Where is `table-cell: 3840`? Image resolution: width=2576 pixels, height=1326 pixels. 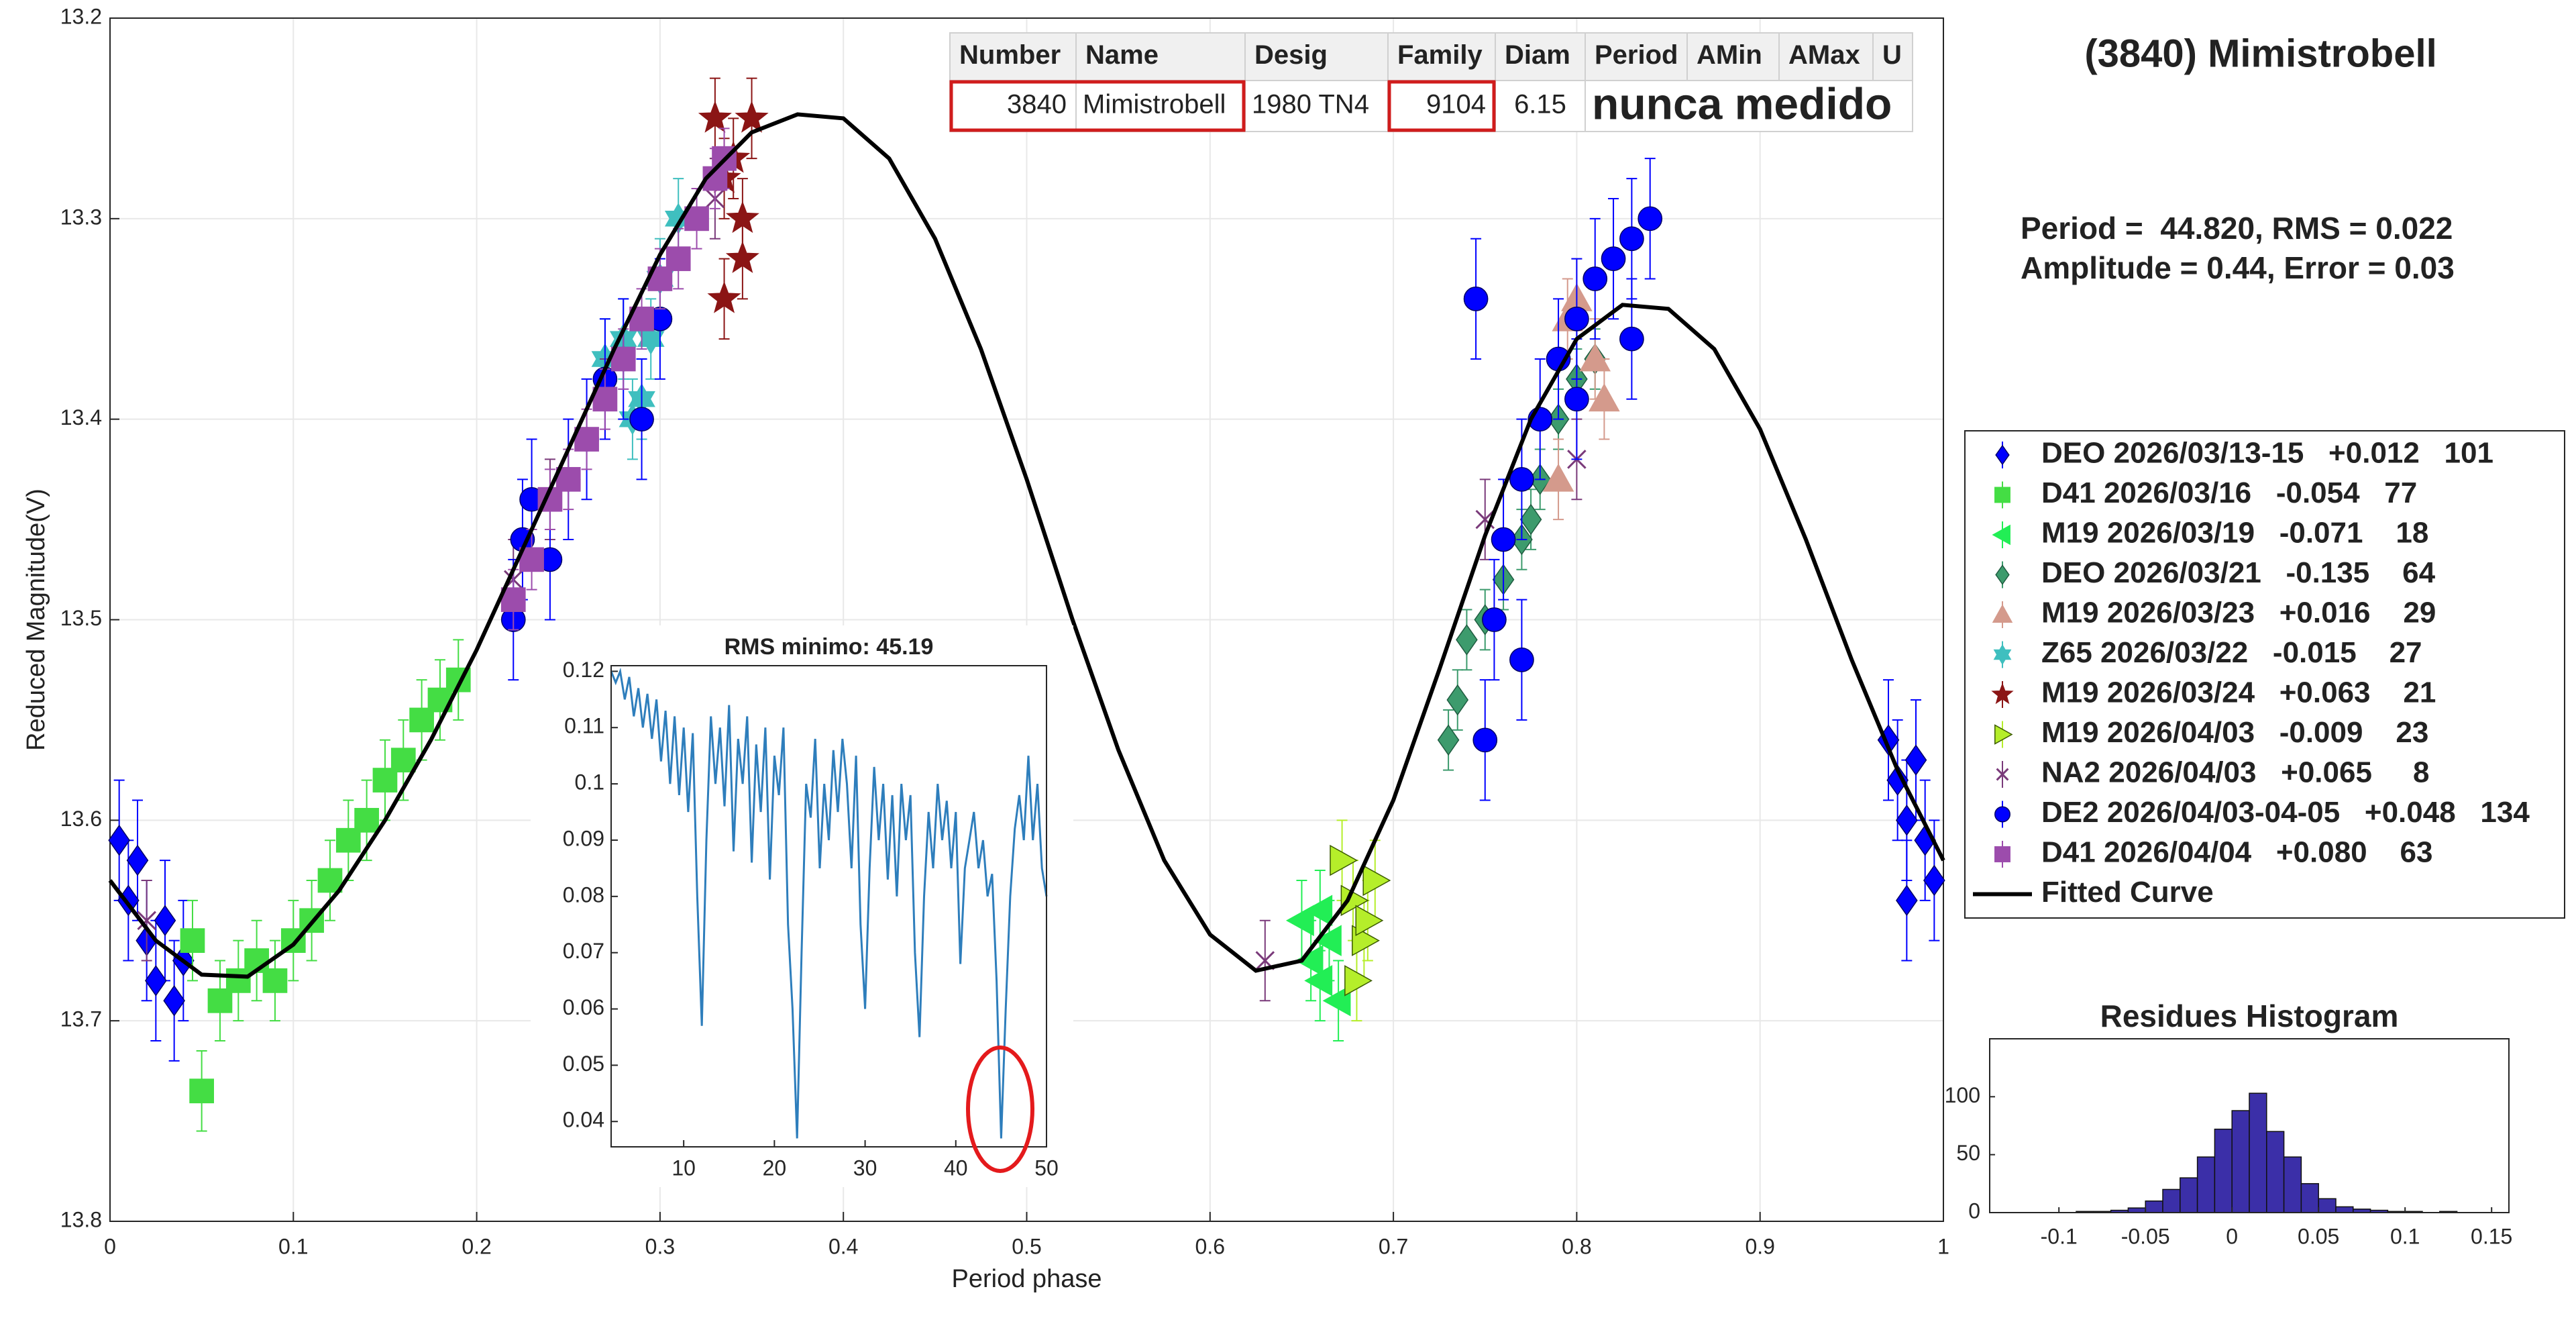 table-cell: 3840 is located at coordinates (1037, 104).